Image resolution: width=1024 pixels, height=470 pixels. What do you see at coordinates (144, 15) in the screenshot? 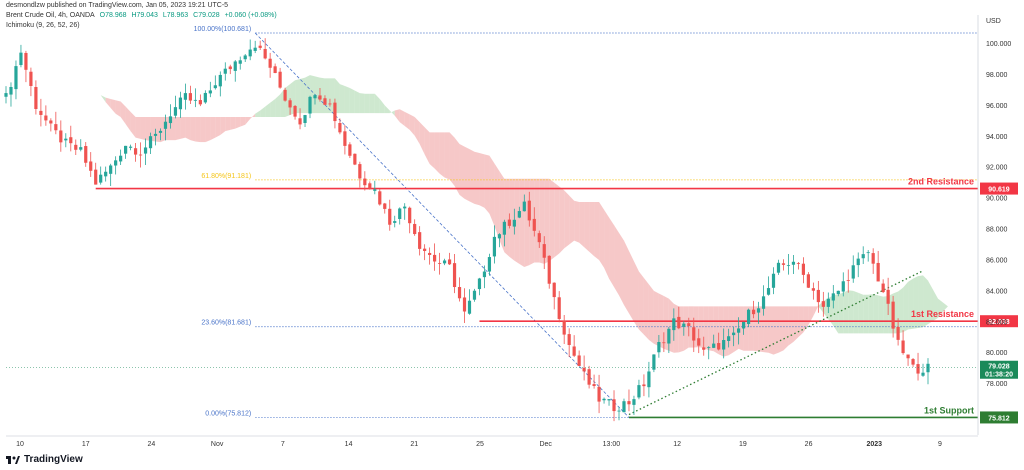
I see `ohlc-high: H79.043` at bounding box center [144, 15].